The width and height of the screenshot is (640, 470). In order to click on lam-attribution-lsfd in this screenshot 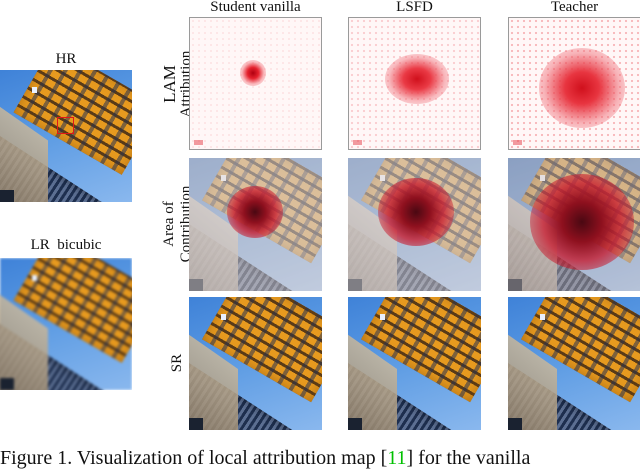, I will do `click(414, 83)`.